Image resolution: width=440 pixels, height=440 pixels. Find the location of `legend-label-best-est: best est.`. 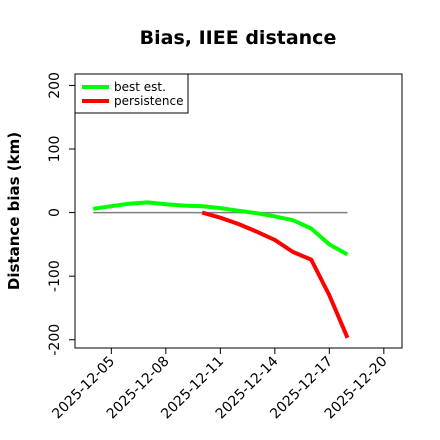

legend-label-best-est: best est. is located at coordinates (140, 87).